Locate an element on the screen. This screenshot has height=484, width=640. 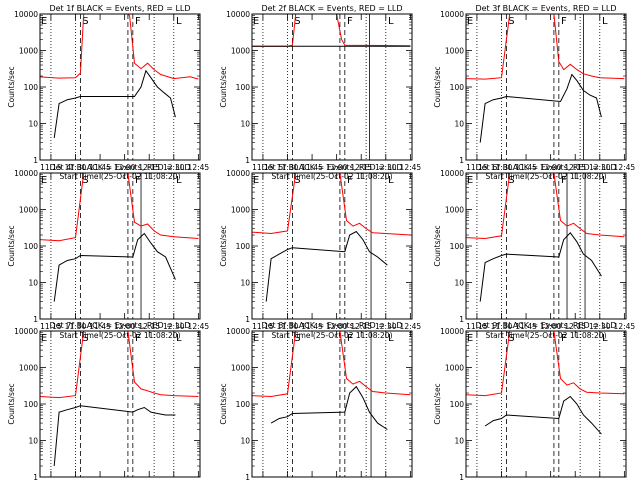
panel-title: Det 6f BLACK = Events, RED = LLD is located at coordinates (545, 167).